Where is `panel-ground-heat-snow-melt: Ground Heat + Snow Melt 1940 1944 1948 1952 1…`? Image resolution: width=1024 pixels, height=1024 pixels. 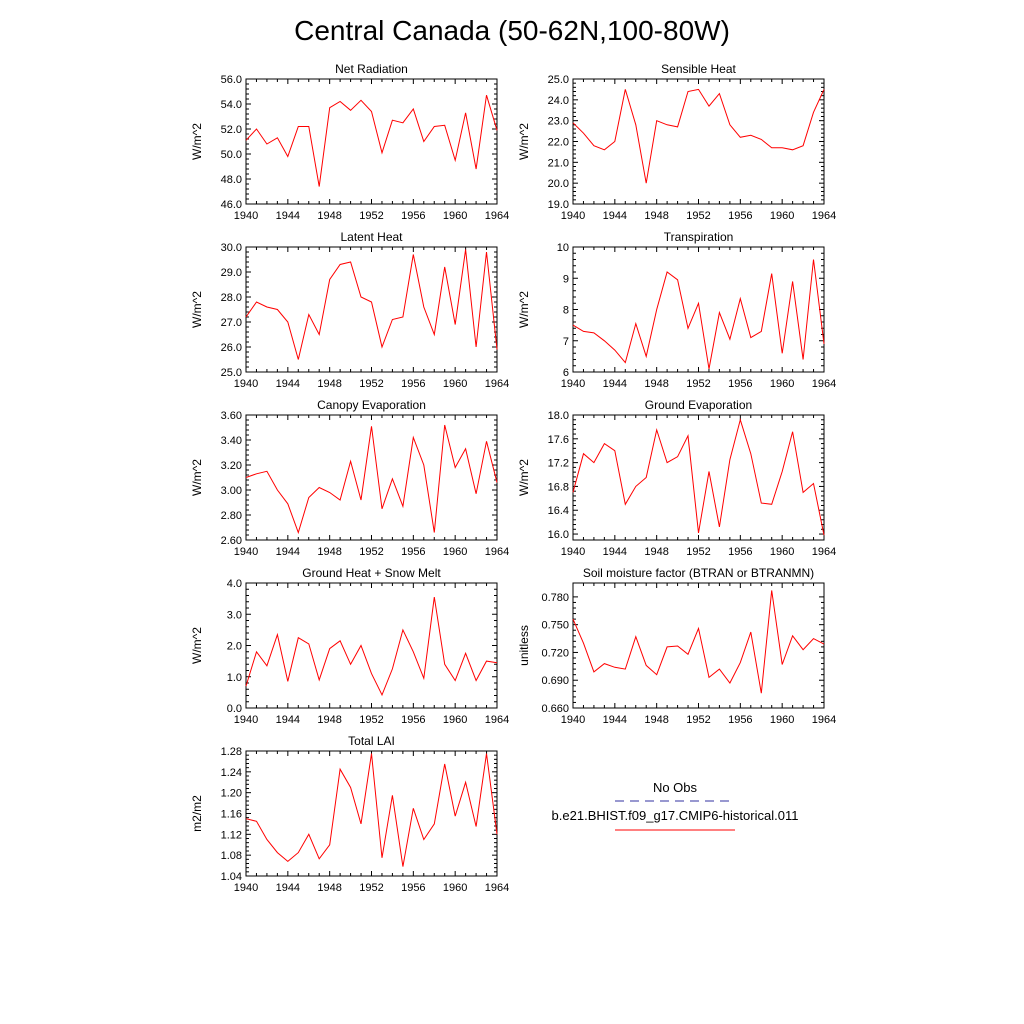
panel-ground-heat-snow-melt: Ground Heat + Snow Melt 1940 1944 1948 1952 1… is located at coordinates (349, 646).